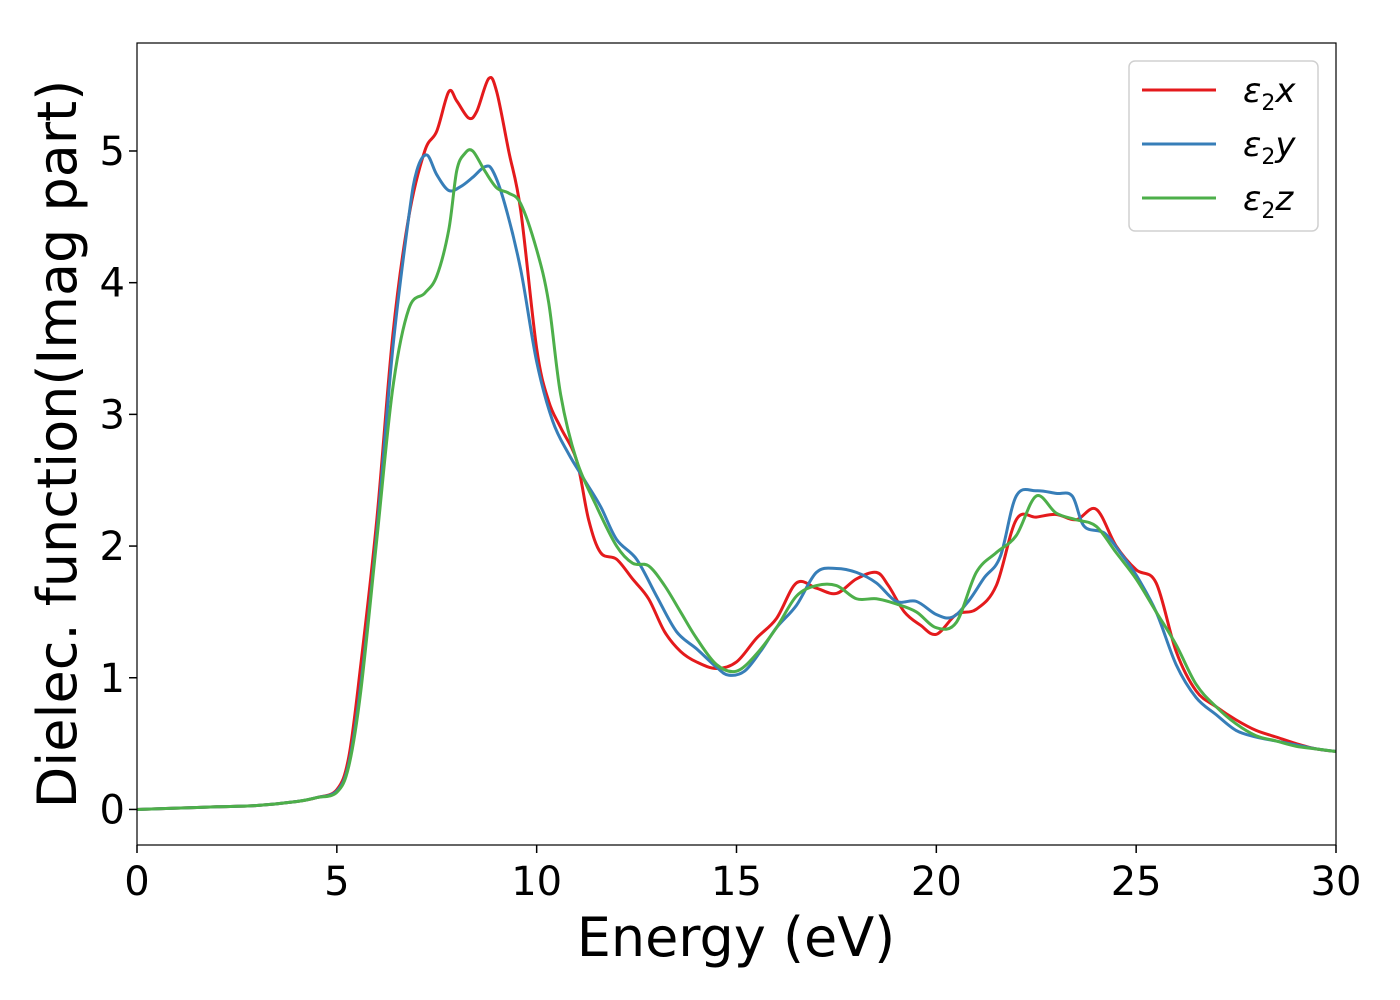 Image resolution: width=1400 pixels, height=1000 pixels. Describe the element at coordinates (1269, 93) in the screenshot. I see `legend-label-x: ε2x` at that location.